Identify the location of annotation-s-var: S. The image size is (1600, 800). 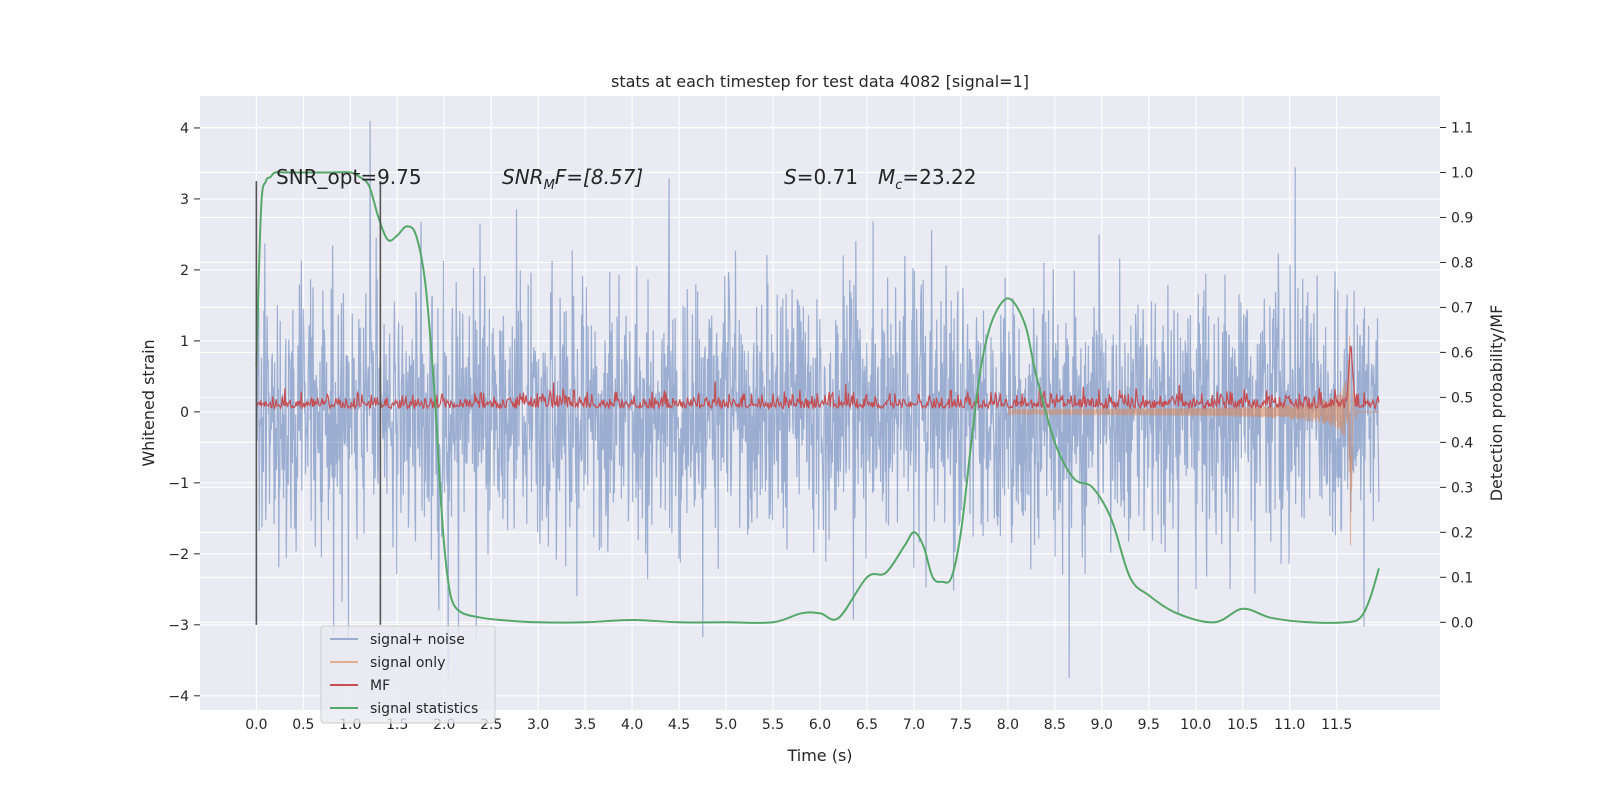
(790, 177).